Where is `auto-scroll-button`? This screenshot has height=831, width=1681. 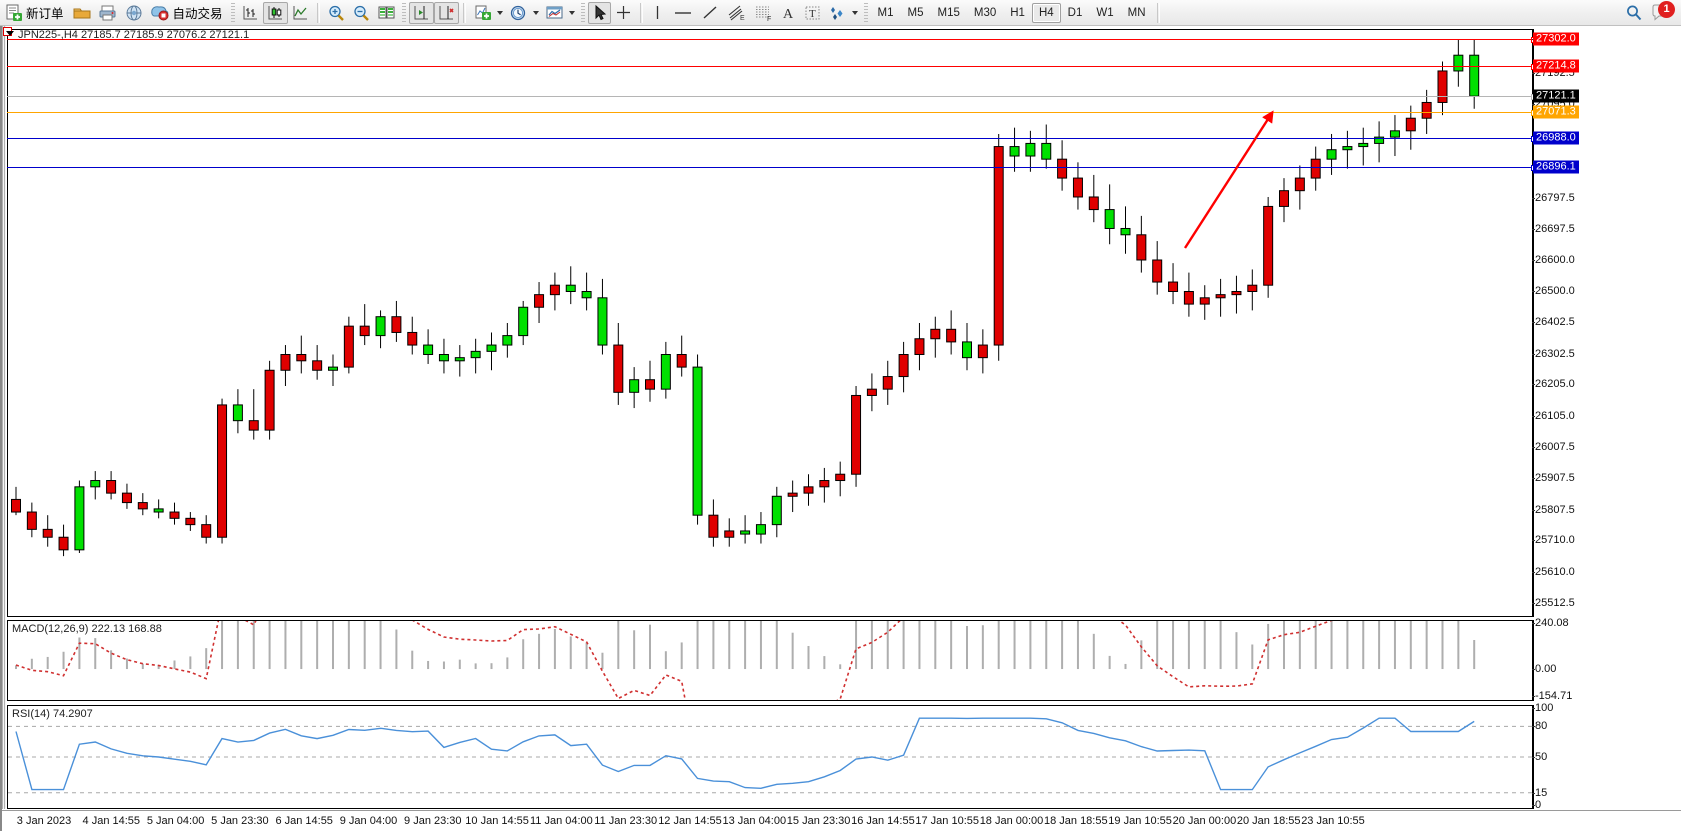
auto-scroll-button is located at coordinates (446, 12).